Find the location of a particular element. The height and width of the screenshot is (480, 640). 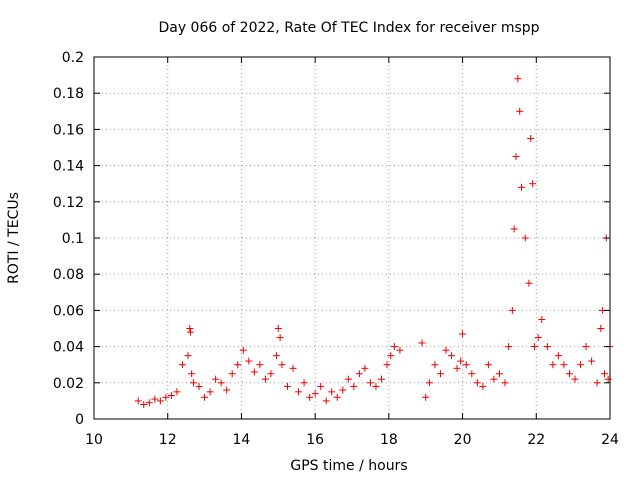

x-tick-label: 20 is located at coordinates (463, 440).